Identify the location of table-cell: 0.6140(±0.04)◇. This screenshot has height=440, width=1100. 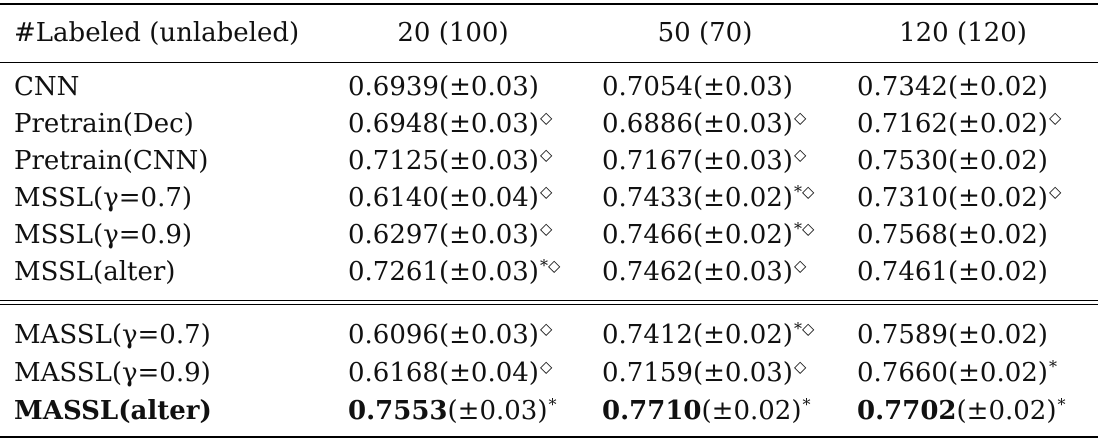
(450, 198).